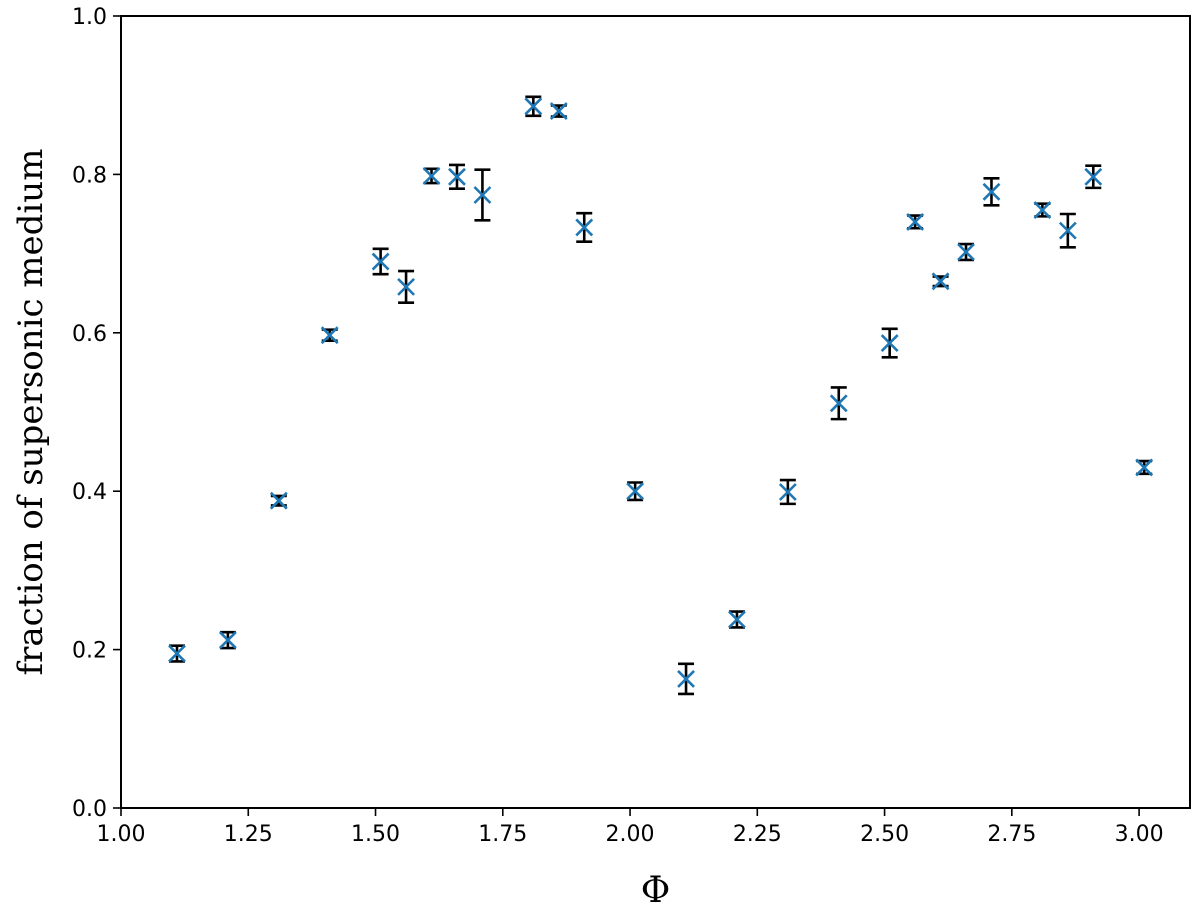  I want to click on x-tick-label: 1.25, so click(248, 834).